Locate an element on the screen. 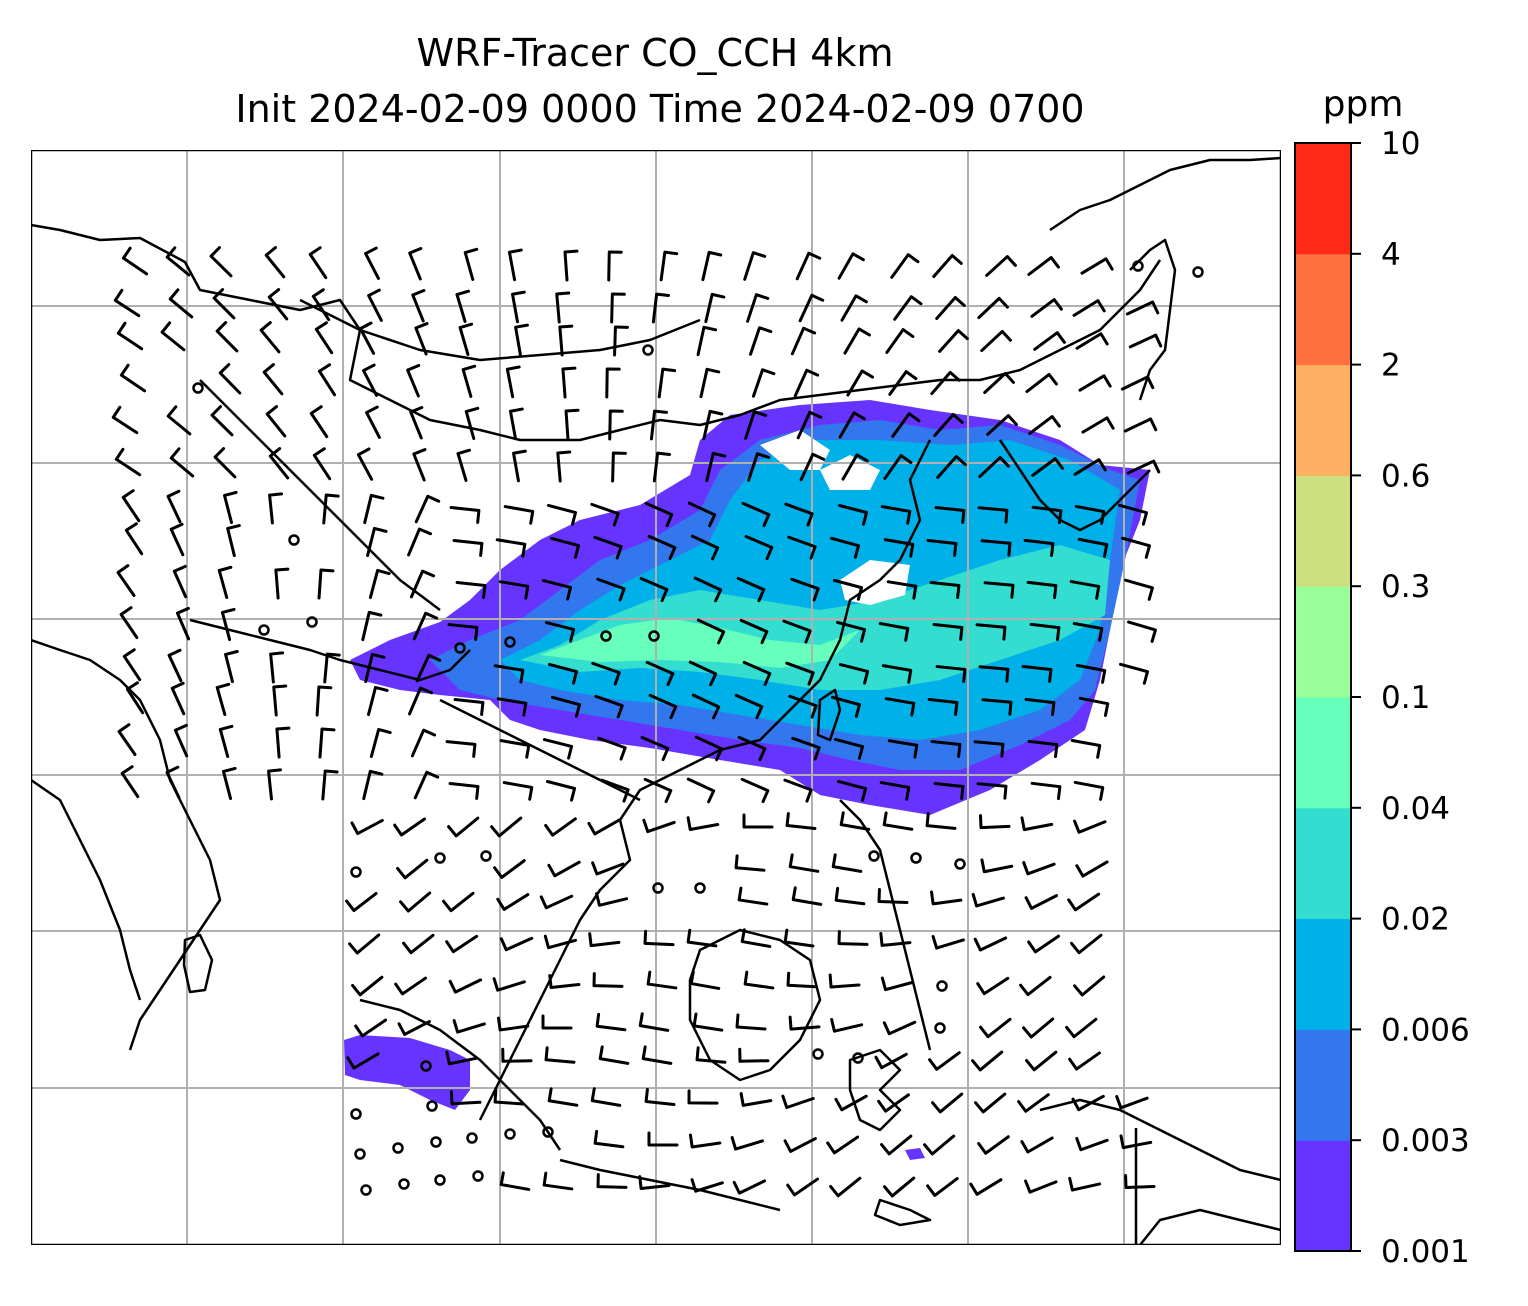  coast-sulawesi is located at coordinates (875, 1090).